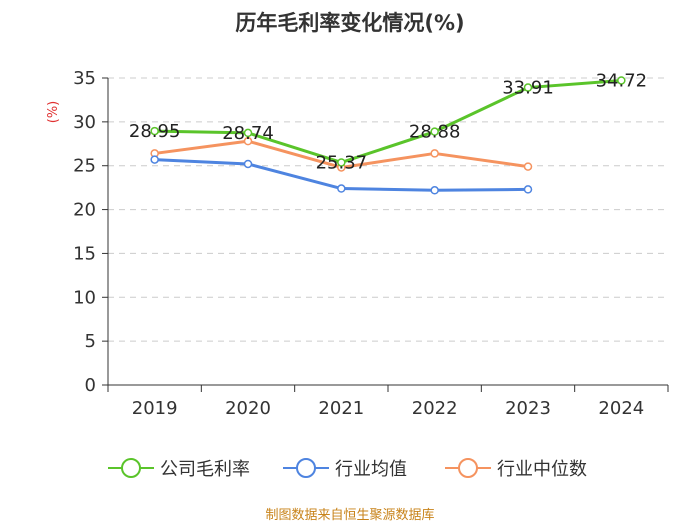 This screenshot has height=525, width=700. I want to click on data-label-layer: 28.95 28.74 25.37 28.88 33.91 34.72, so click(388, 121).